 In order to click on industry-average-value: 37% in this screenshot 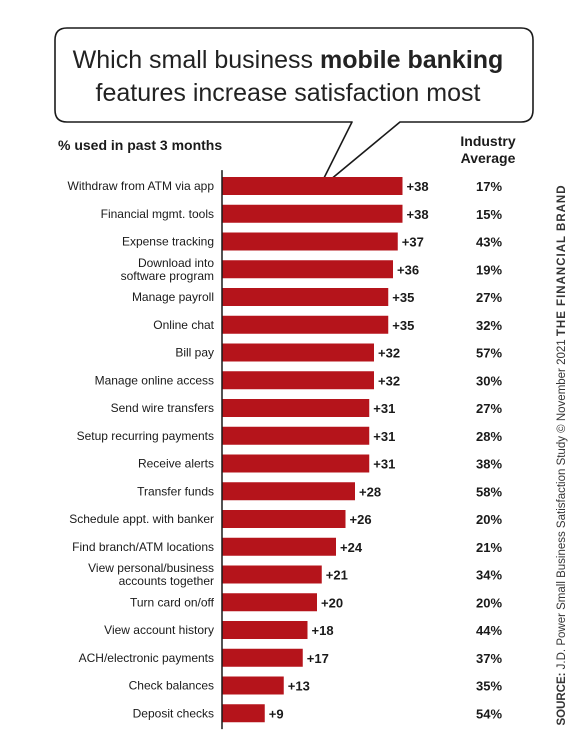, I will do `click(489, 658)`.